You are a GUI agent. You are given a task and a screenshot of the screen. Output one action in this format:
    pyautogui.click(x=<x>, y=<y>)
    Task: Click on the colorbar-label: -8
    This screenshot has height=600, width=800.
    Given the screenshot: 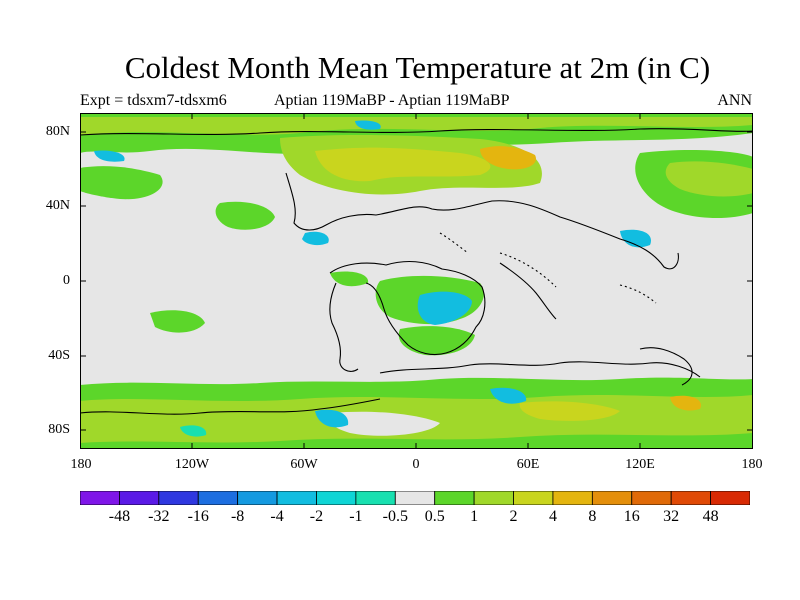 What is the action you would take?
    pyautogui.click(x=237, y=516)
    